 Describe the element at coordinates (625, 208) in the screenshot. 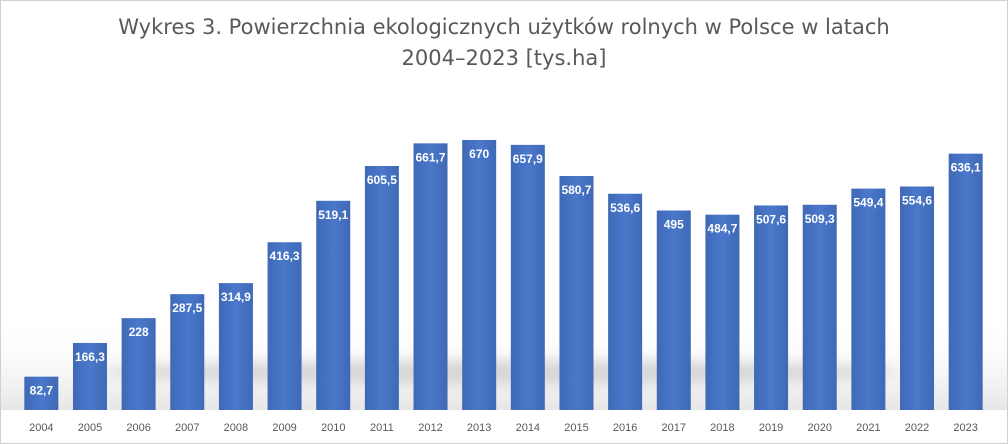

I see `value-label-2016: 536,6` at that location.